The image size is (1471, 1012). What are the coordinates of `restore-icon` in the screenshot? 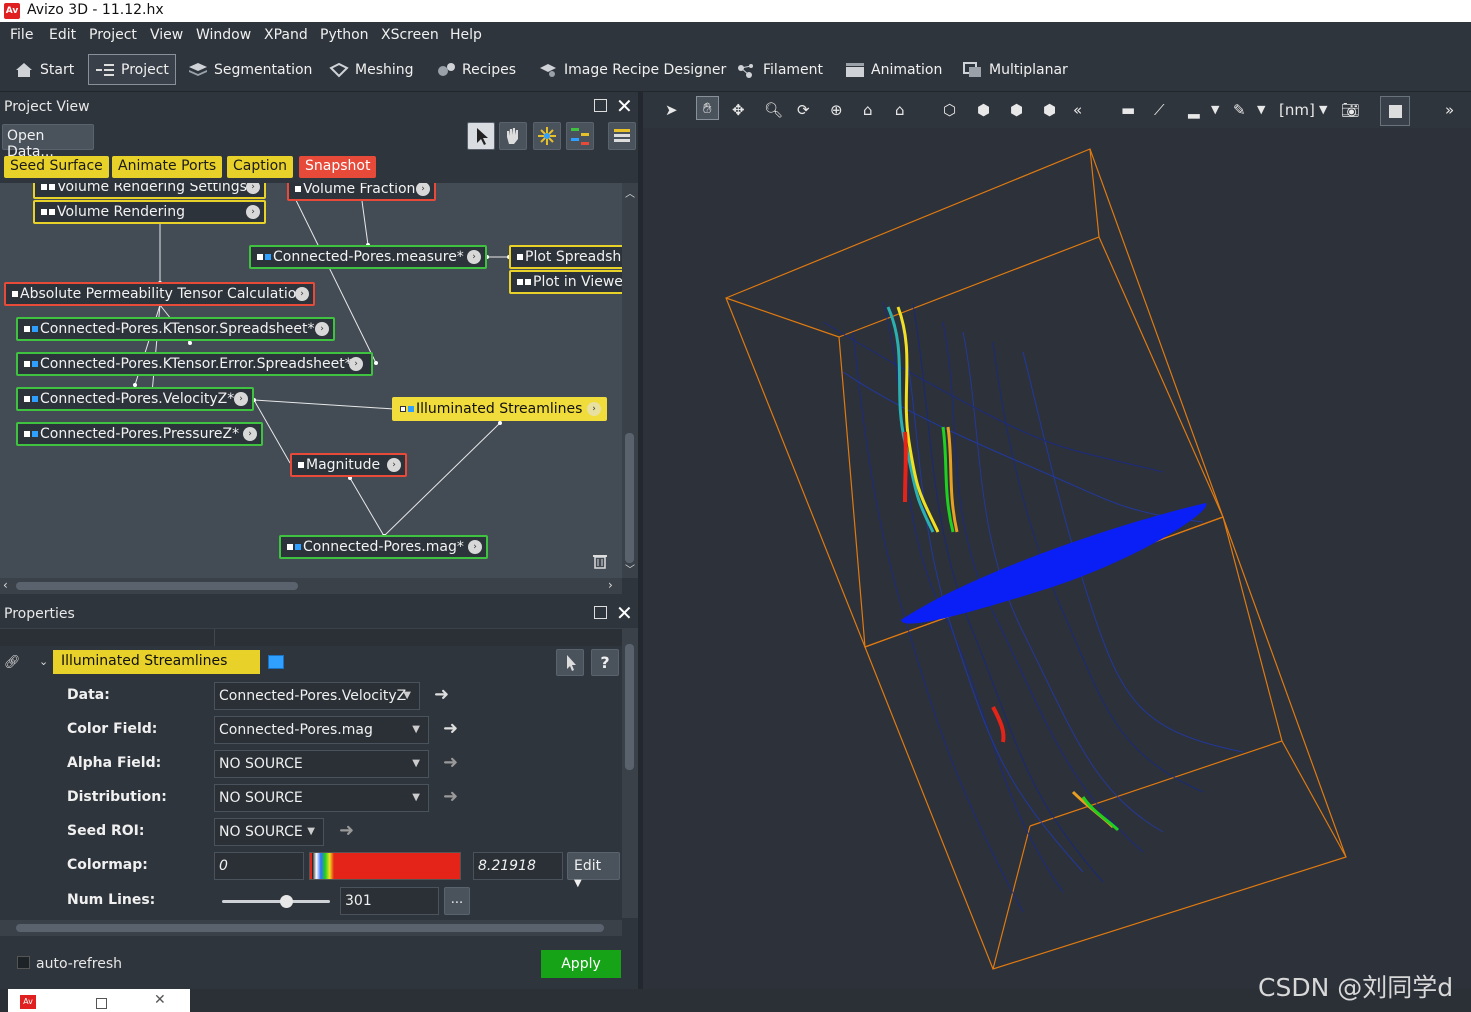 It's located at (101, 1003).